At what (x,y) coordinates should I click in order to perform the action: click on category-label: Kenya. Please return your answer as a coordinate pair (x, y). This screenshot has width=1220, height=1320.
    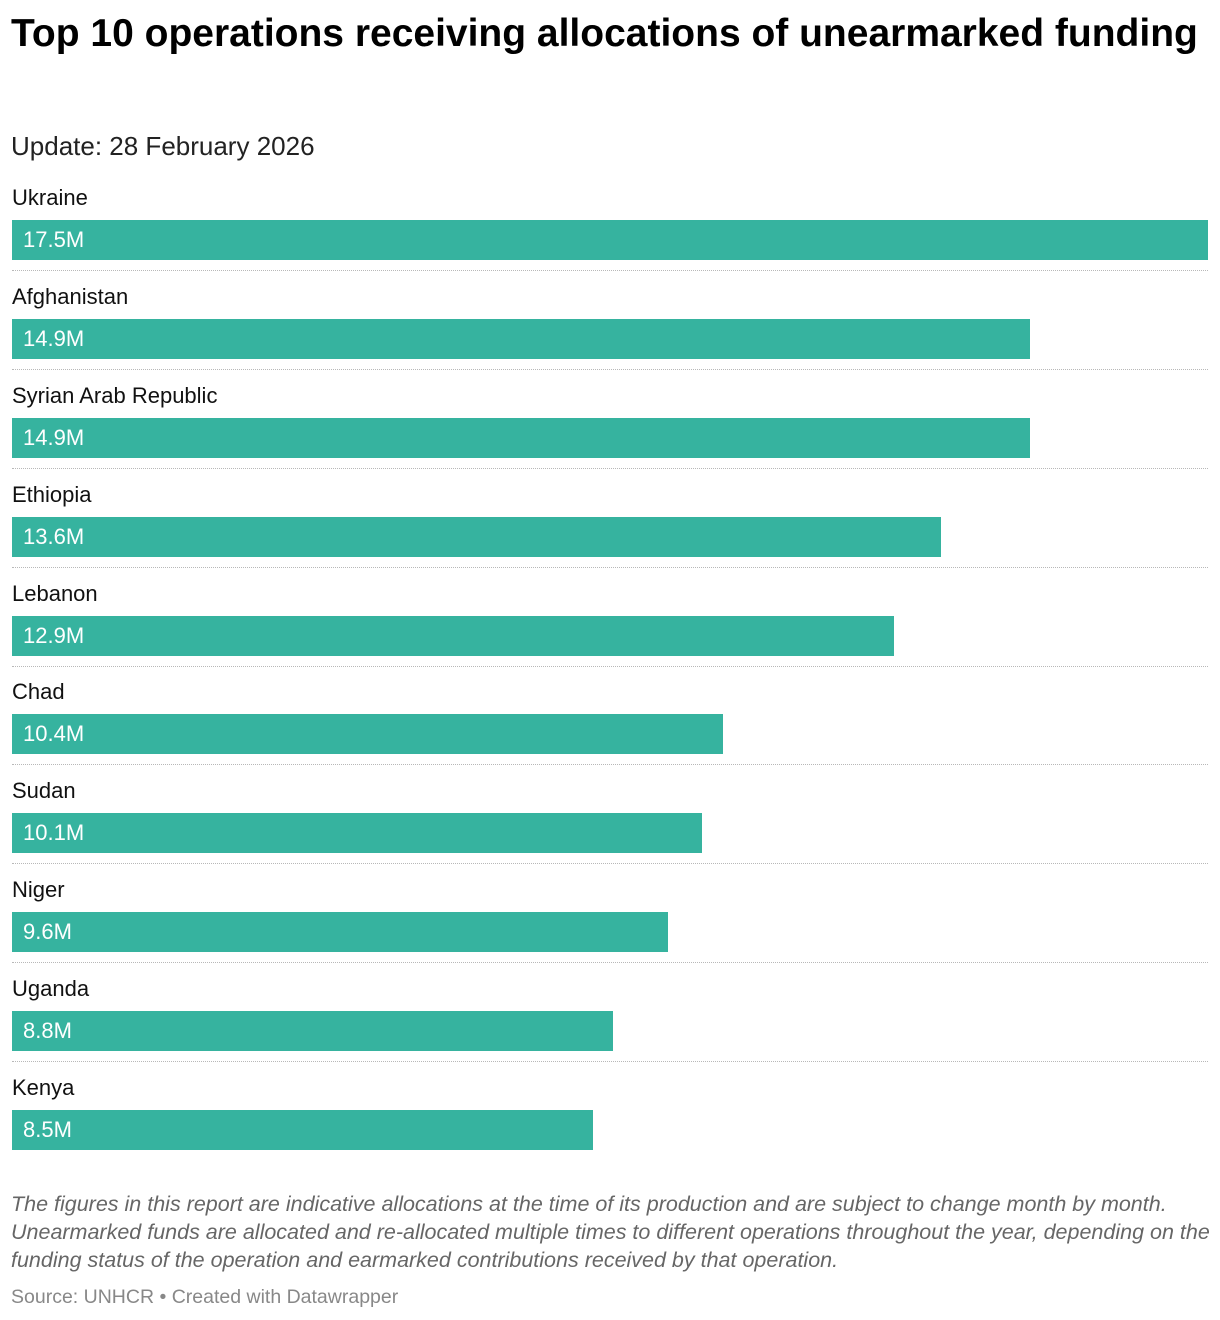
    Looking at the image, I should click on (43, 1088).